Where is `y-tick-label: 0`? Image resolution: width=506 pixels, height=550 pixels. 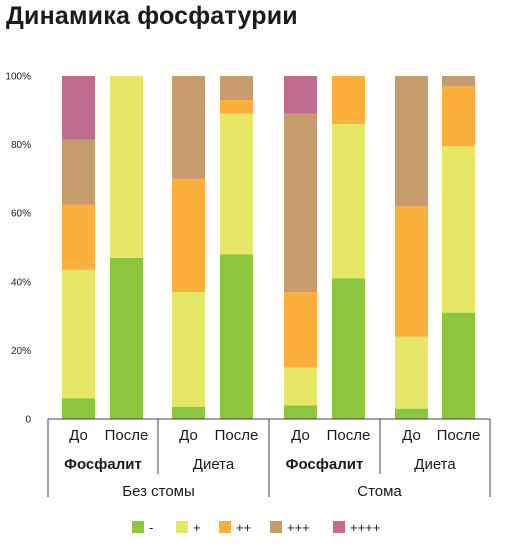 y-tick-label: 0 is located at coordinates (28, 420).